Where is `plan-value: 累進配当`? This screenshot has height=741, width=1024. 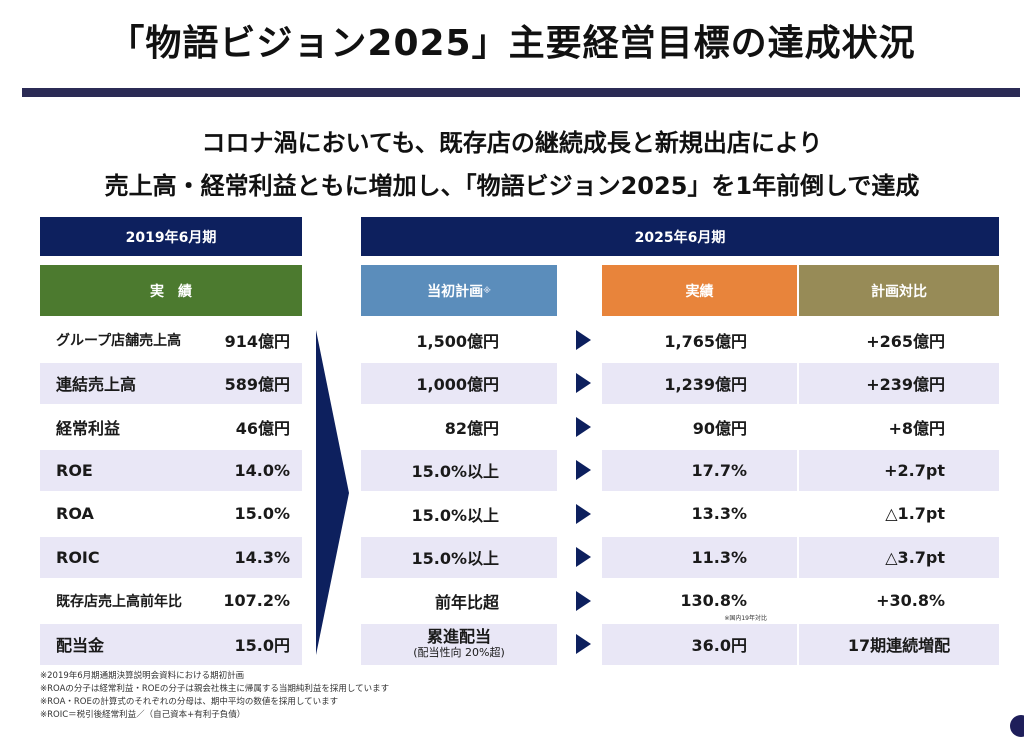 plan-value: 累進配当 is located at coordinates (458, 637).